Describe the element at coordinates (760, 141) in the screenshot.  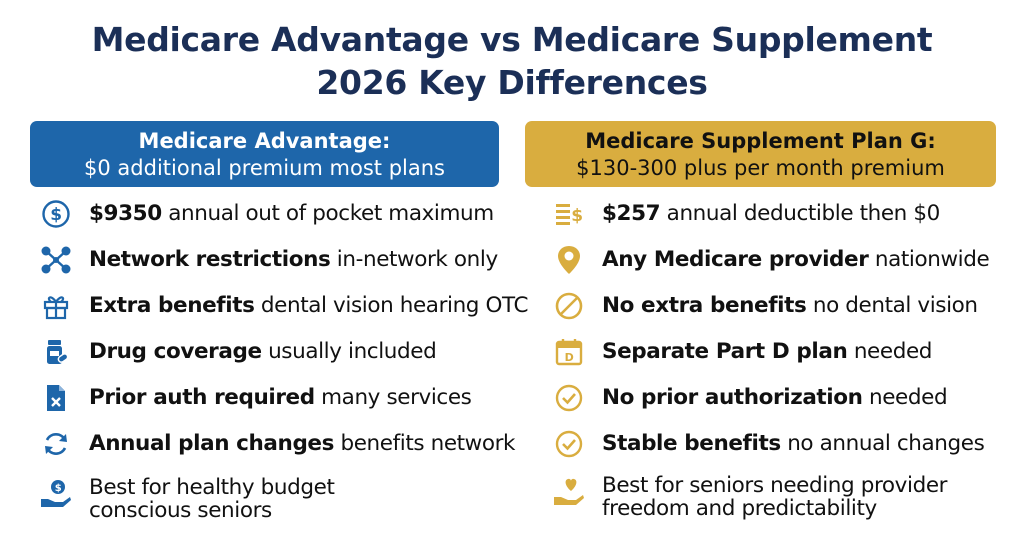
I see `supplement-header-title: Medicare Supplement Plan G:` at that location.